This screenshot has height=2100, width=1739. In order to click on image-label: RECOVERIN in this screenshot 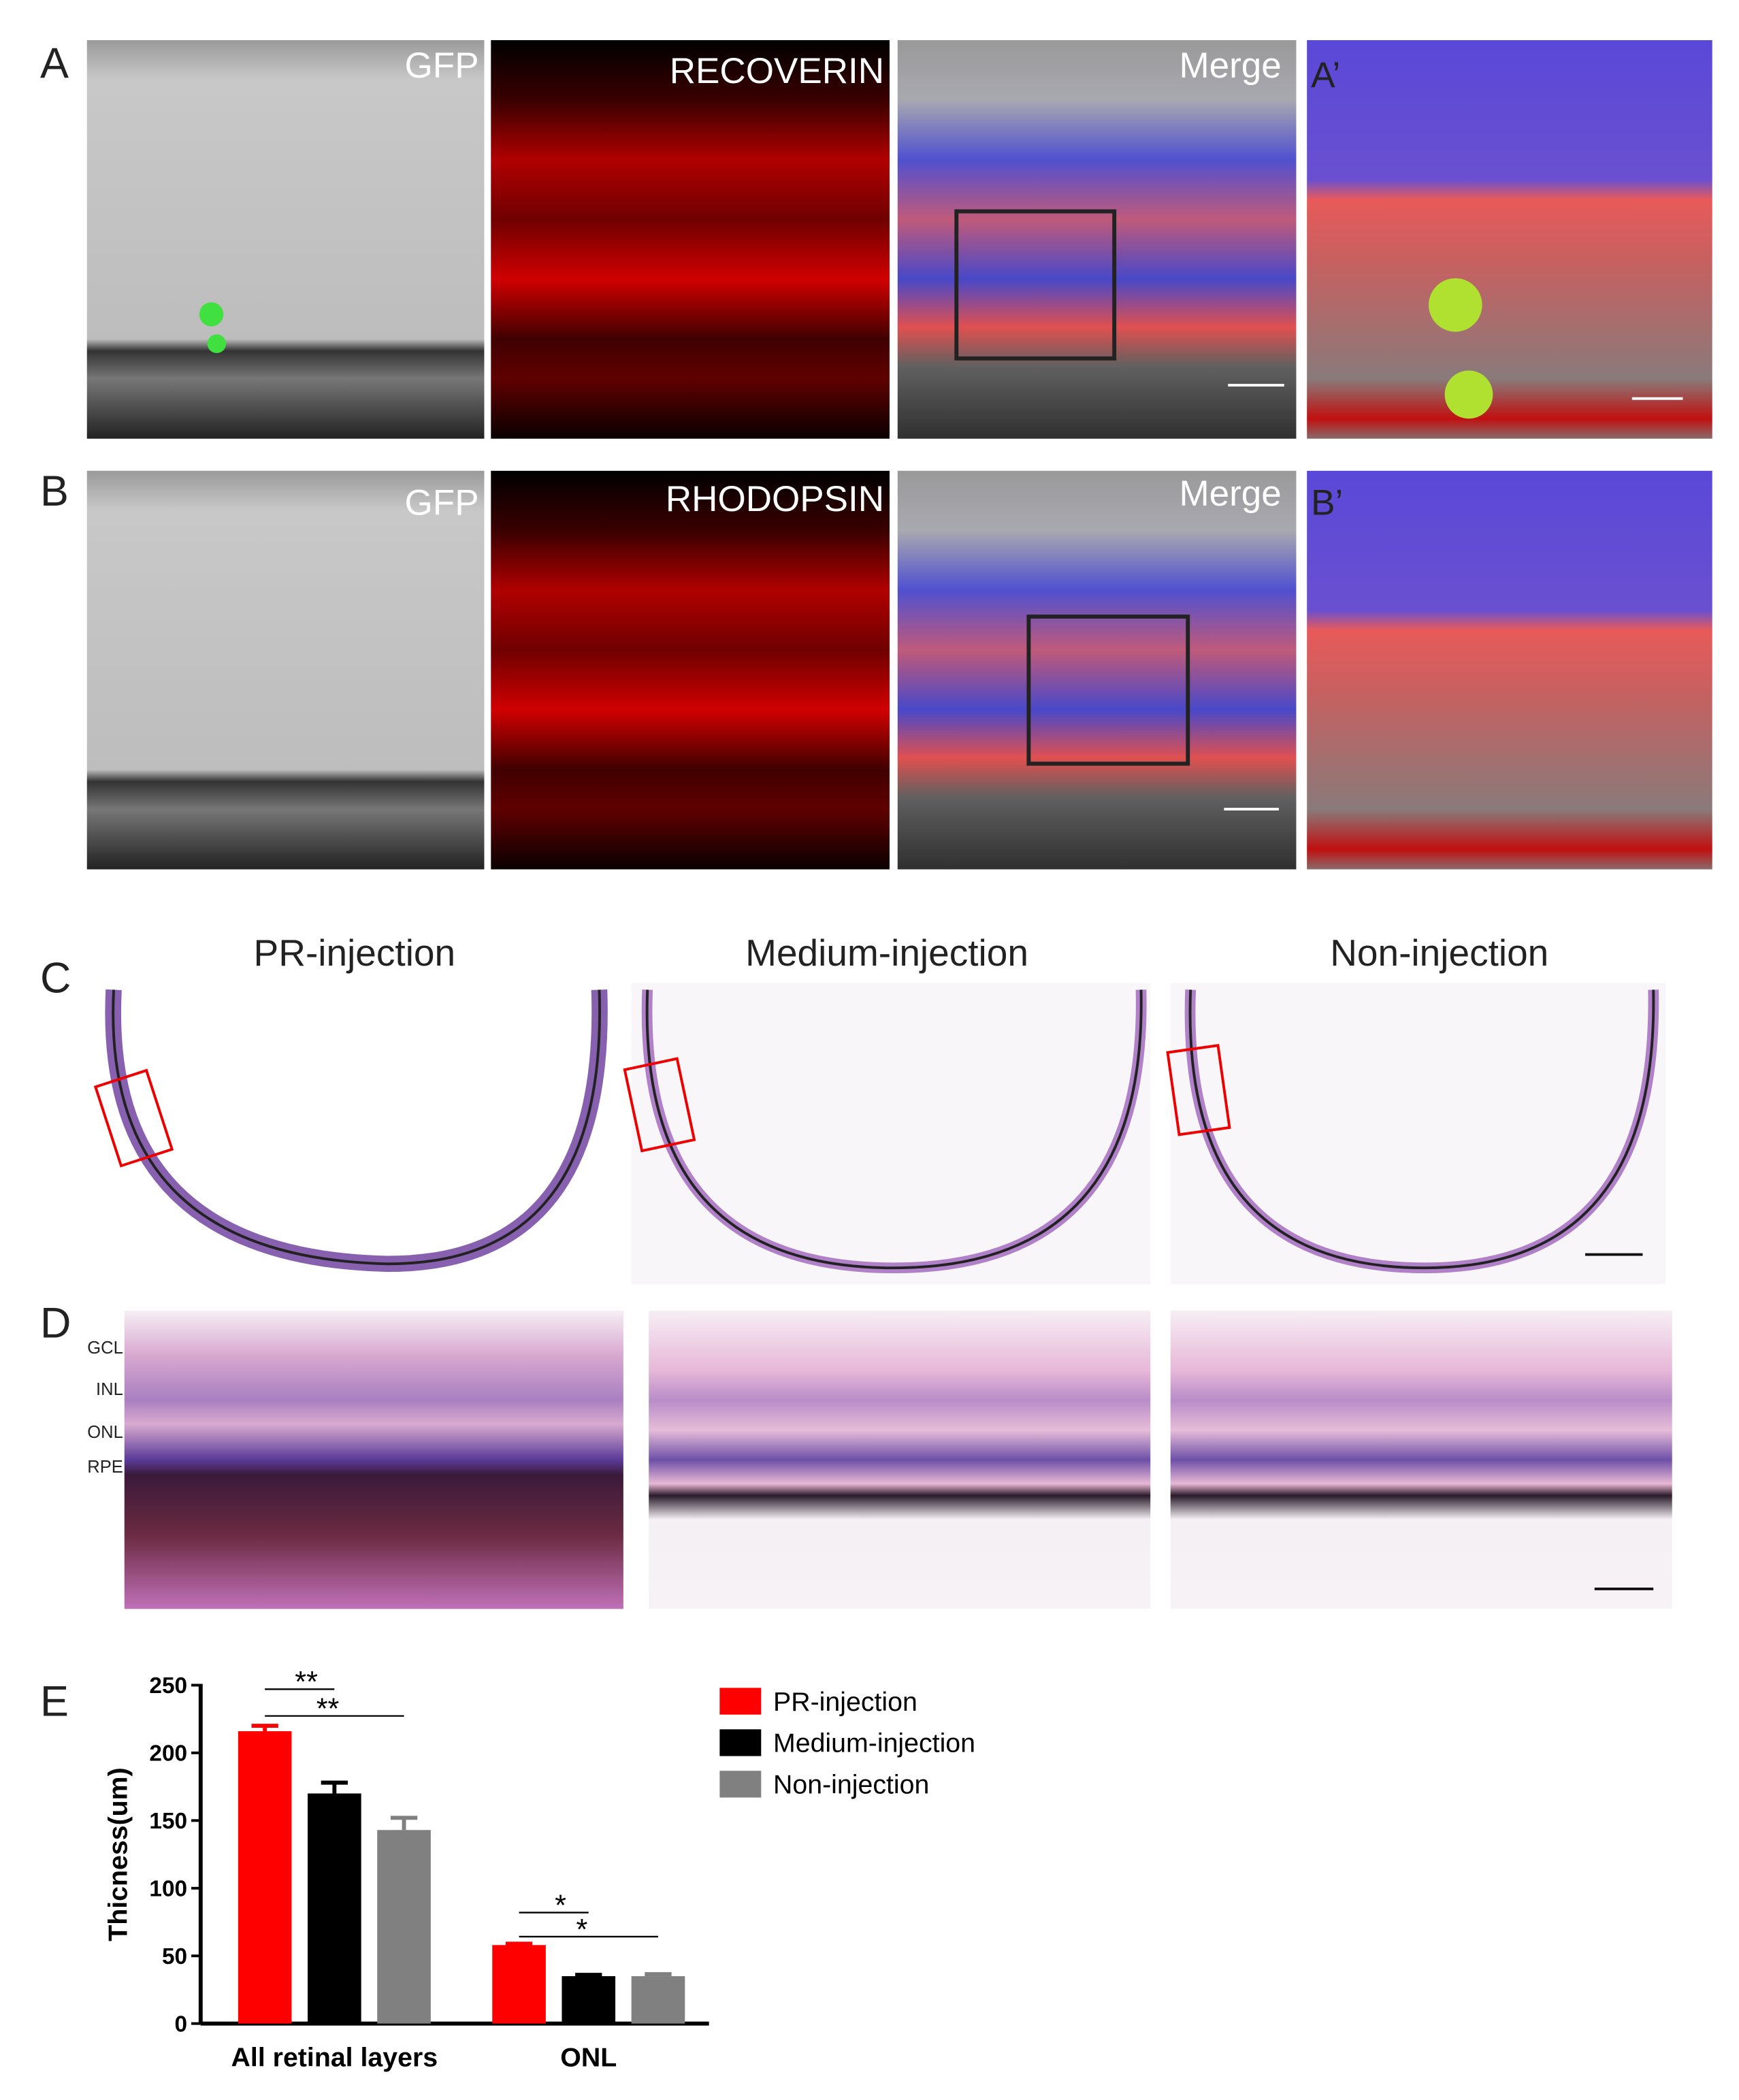, I will do `click(777, 71)`.